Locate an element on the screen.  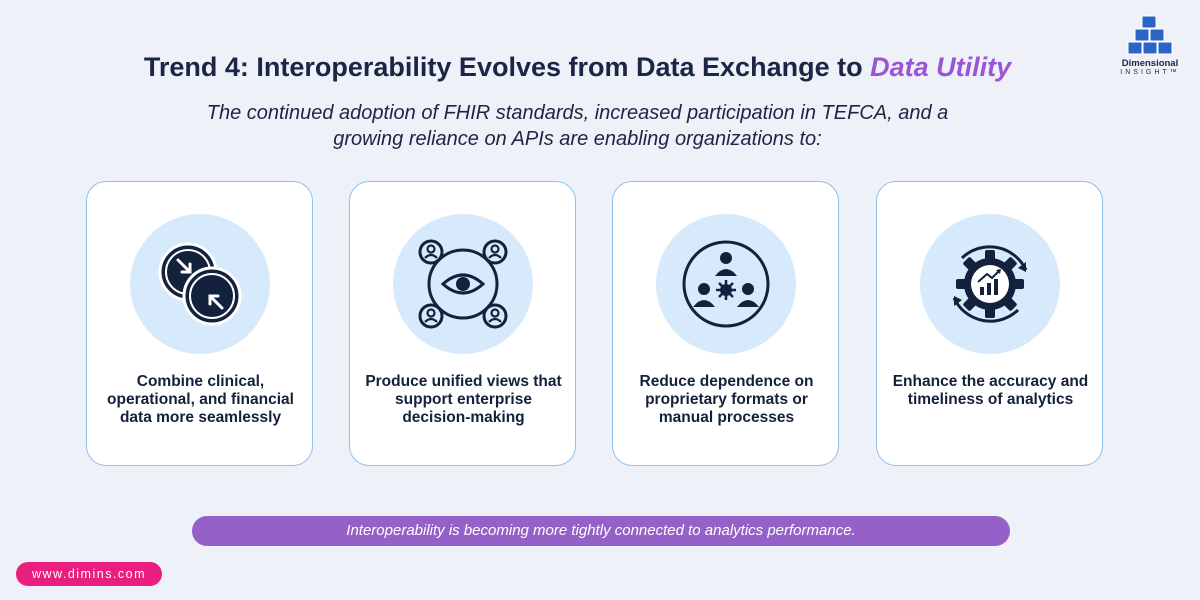
brand-logo: Dimensional INSIGHT™ is located at coordinates (1150, 45).